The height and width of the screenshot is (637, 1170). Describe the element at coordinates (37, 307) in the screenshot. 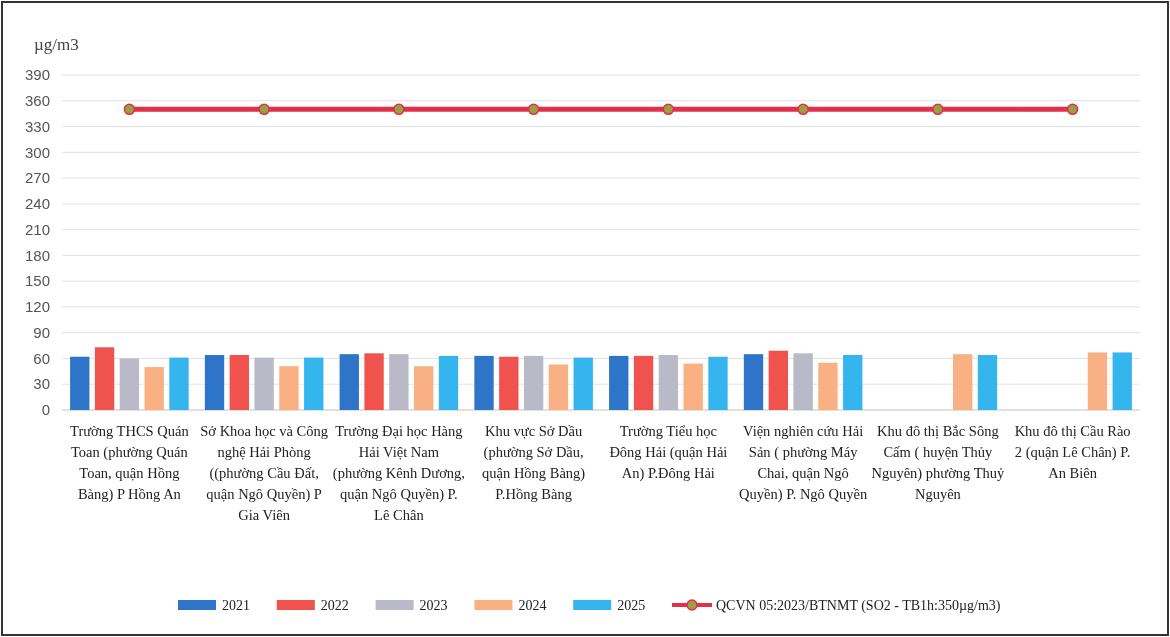

I see `y-tick-label: 120` at that location.